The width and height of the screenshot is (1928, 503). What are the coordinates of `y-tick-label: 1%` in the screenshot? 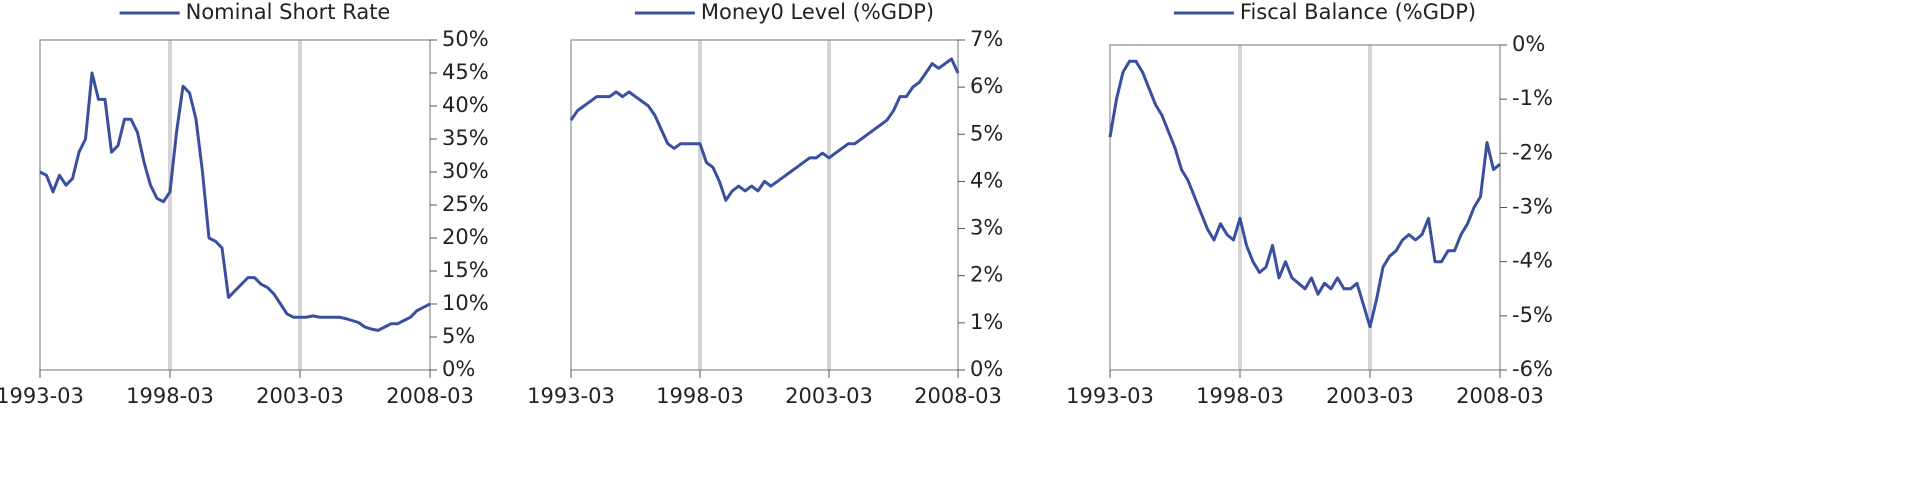 It's located at (986, 322).